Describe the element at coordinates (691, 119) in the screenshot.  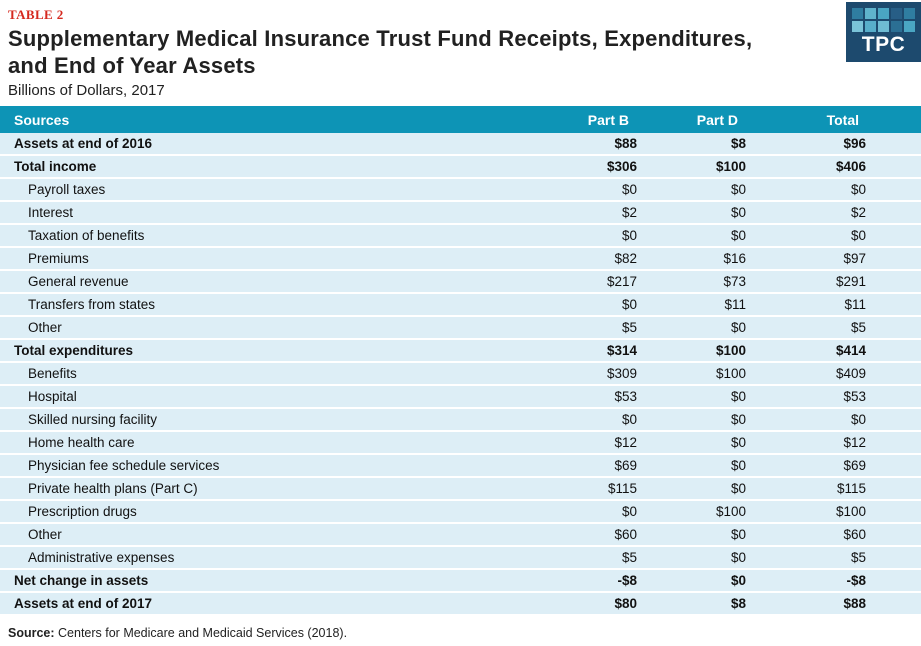
I see `column-header-part-d: Part D` at that location.